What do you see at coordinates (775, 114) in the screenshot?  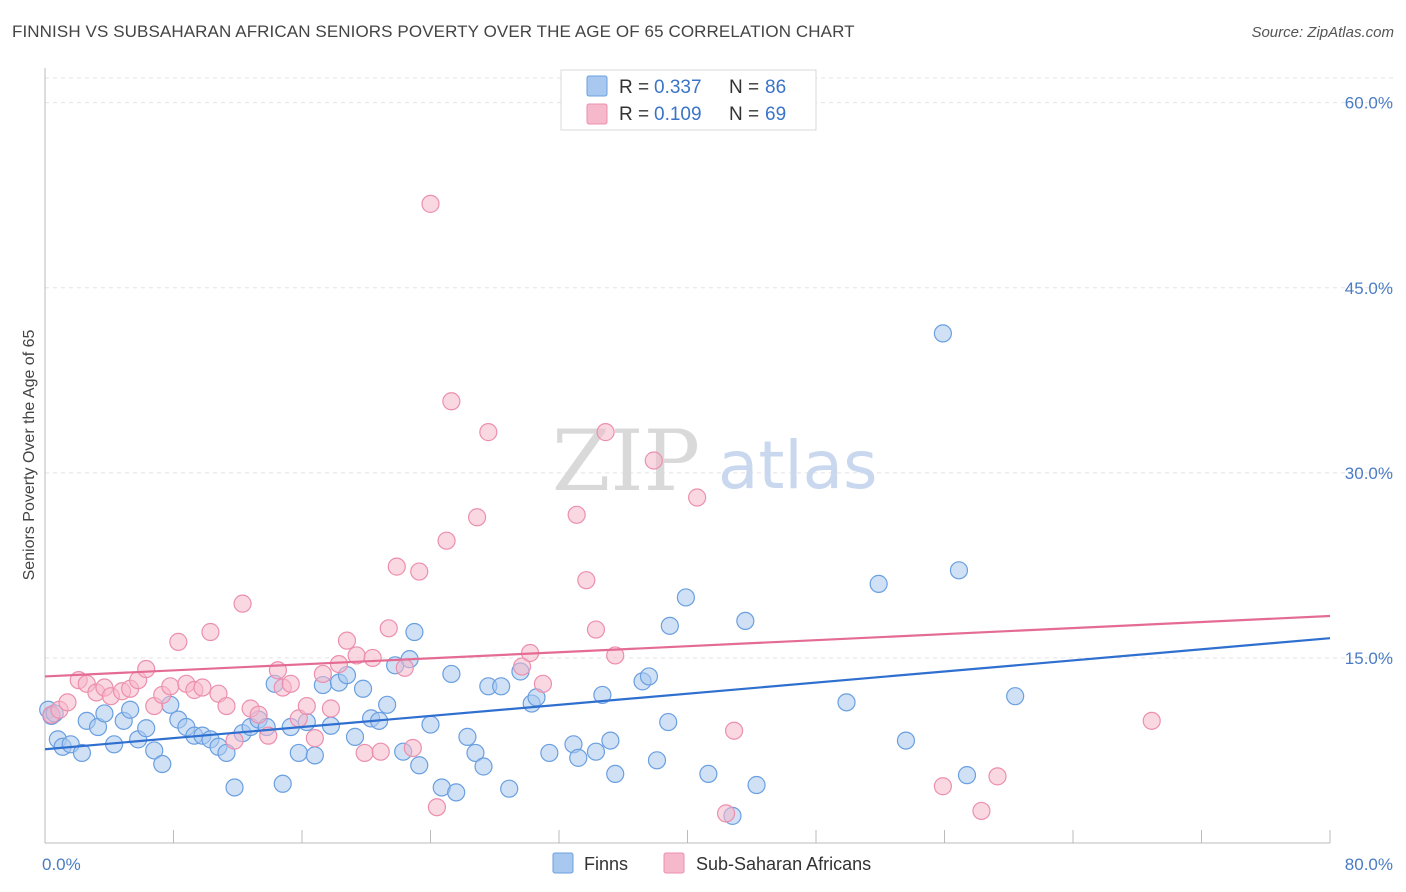 I see `legend-n-value-subsaharan: 69` at bounding box center [775, 114].